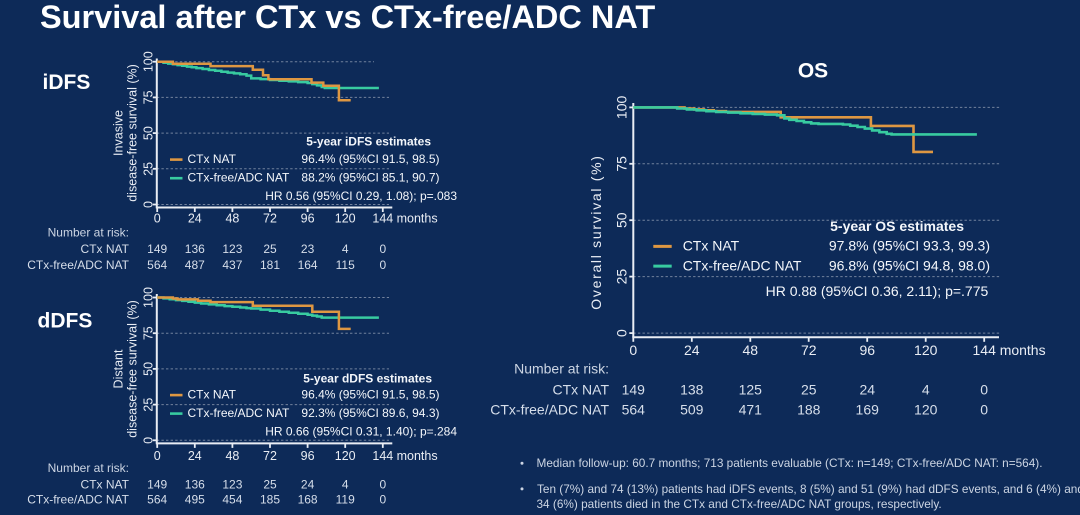  Describe the element at coordinates (868, 410) in the screenshot. I see `svg-text: 169` at that location.